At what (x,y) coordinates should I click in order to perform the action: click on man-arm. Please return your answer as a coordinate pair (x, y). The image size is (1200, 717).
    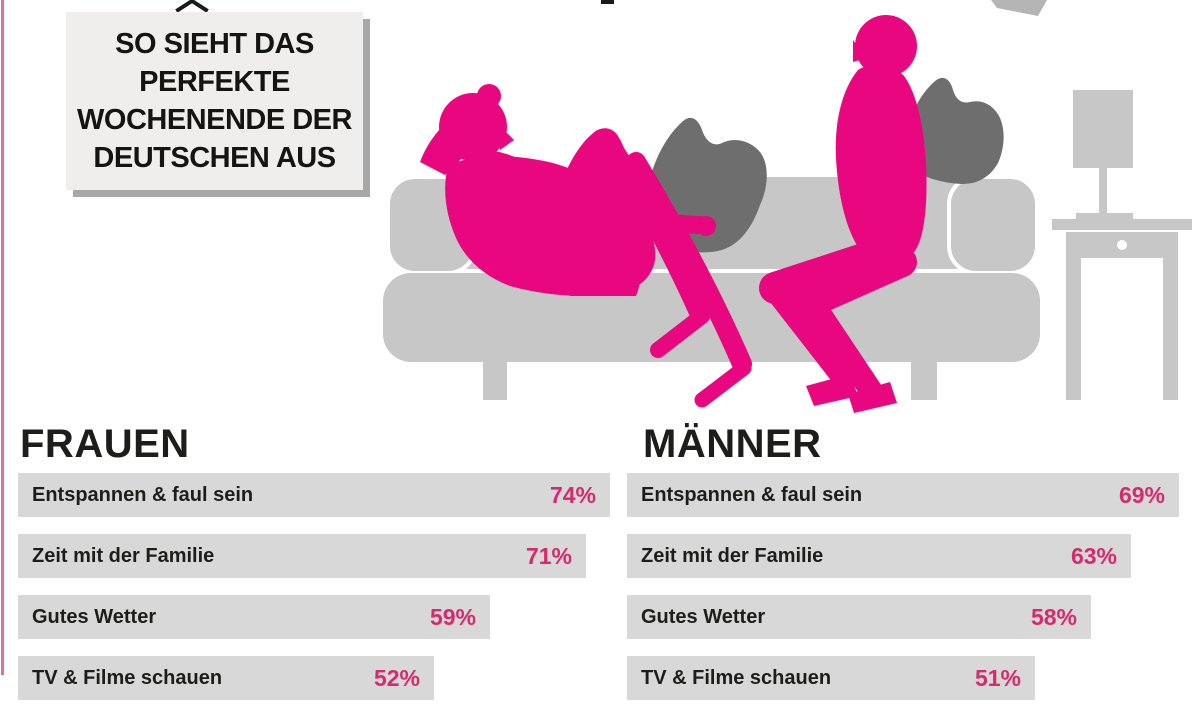
    Looking at the image, I should click on (871, 175).